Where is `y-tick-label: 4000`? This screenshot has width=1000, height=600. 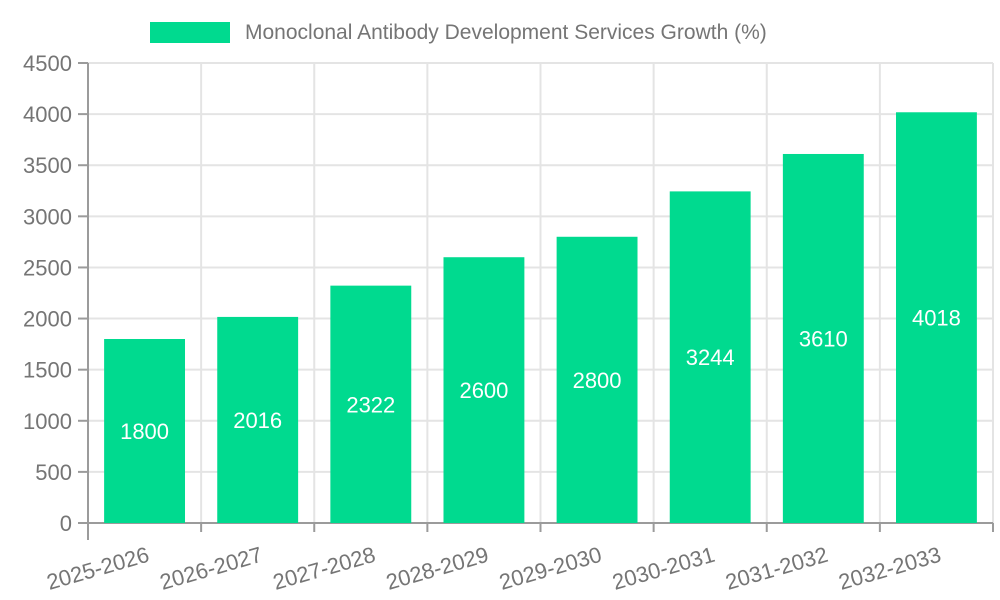 y-tick-label: 4000 is located at coordinates (47, 114).